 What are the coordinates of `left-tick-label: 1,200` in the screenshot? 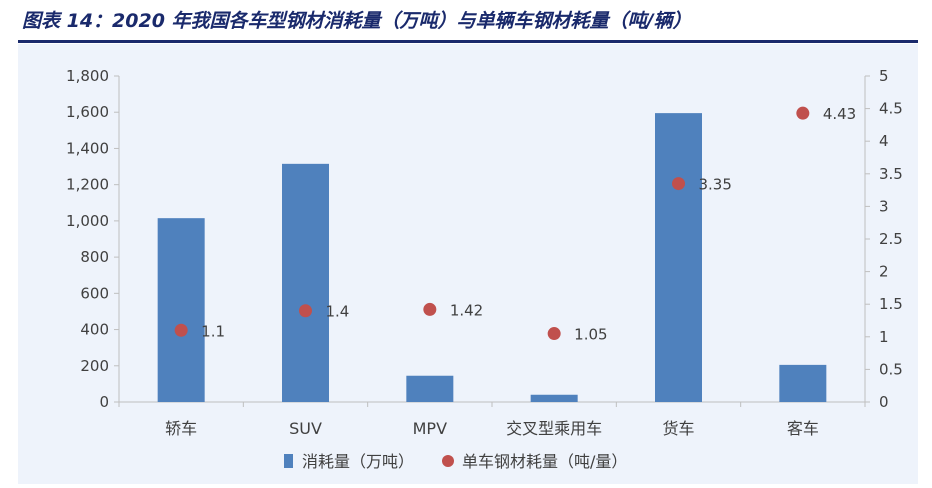 It's located at (87, 185).